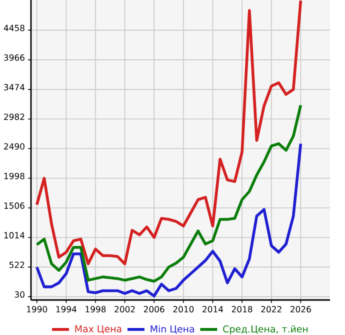 The image size is (345, 335). What do you see at coordinates (124, 309) in the screenshot?
I see `x-tick-label: 2002` at bounding box center [124, 309].